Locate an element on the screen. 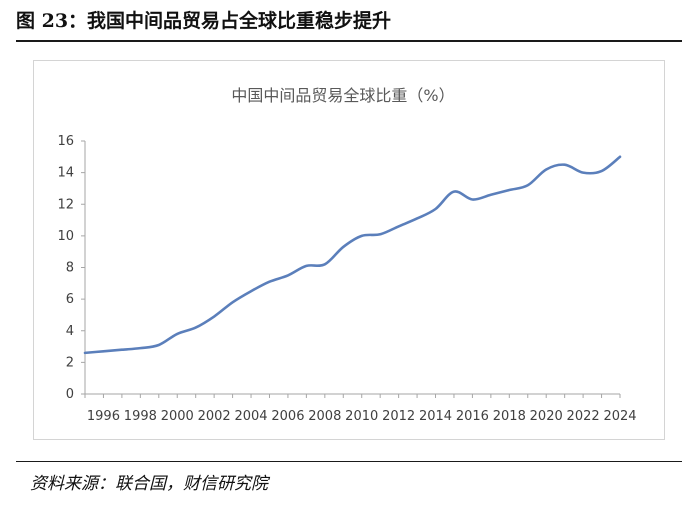 The width and height of the screenshot is (700, 507). x-tick-label: 2012 is located at coordinates (398, 416).